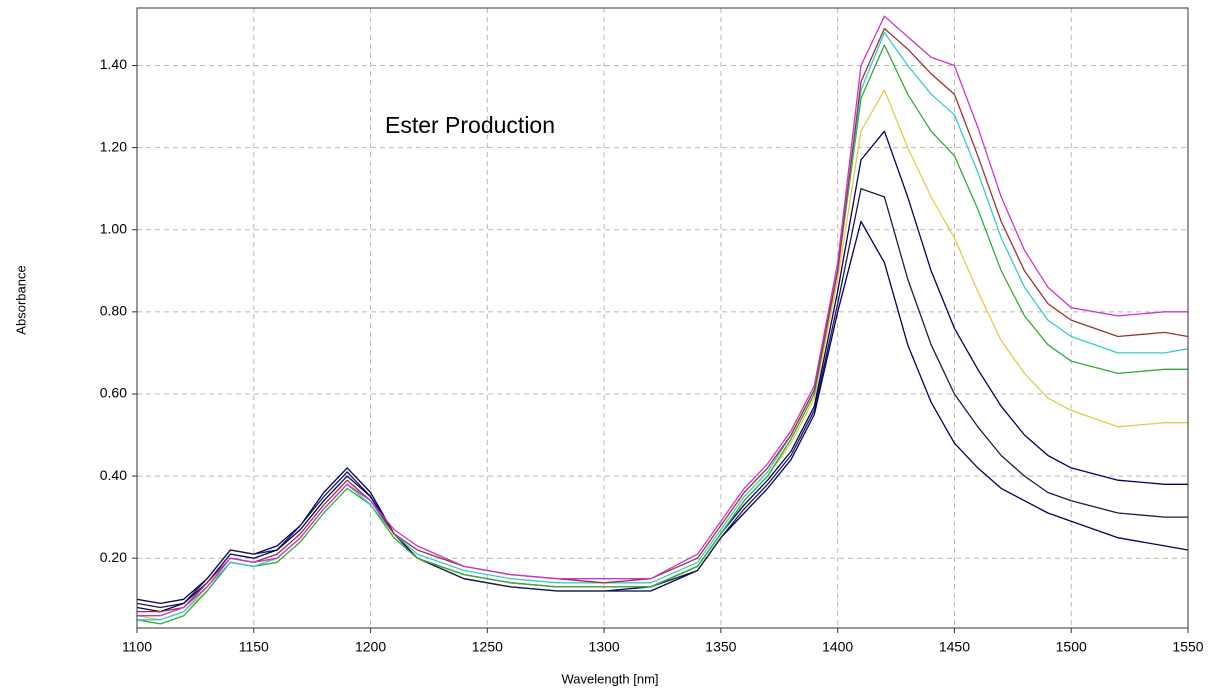 This screenshot has width=1216, height=694. I want to click on x-tick-label: 1450, so click(954, 647).